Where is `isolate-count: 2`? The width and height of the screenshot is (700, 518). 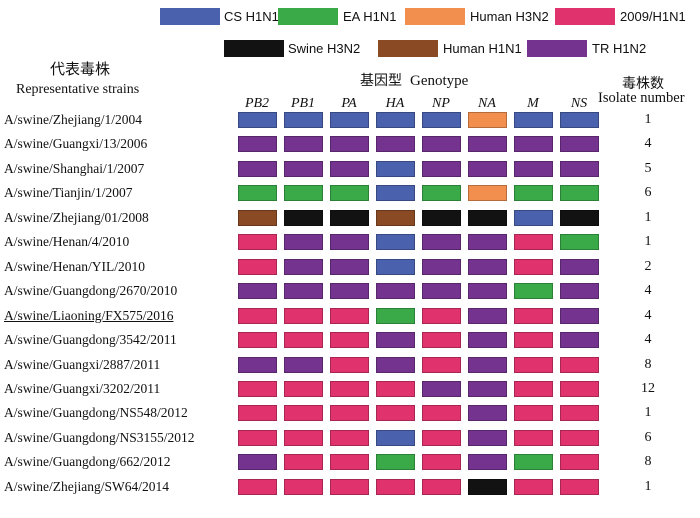
isolate-count: 2 is located at coordinates (648, 266).